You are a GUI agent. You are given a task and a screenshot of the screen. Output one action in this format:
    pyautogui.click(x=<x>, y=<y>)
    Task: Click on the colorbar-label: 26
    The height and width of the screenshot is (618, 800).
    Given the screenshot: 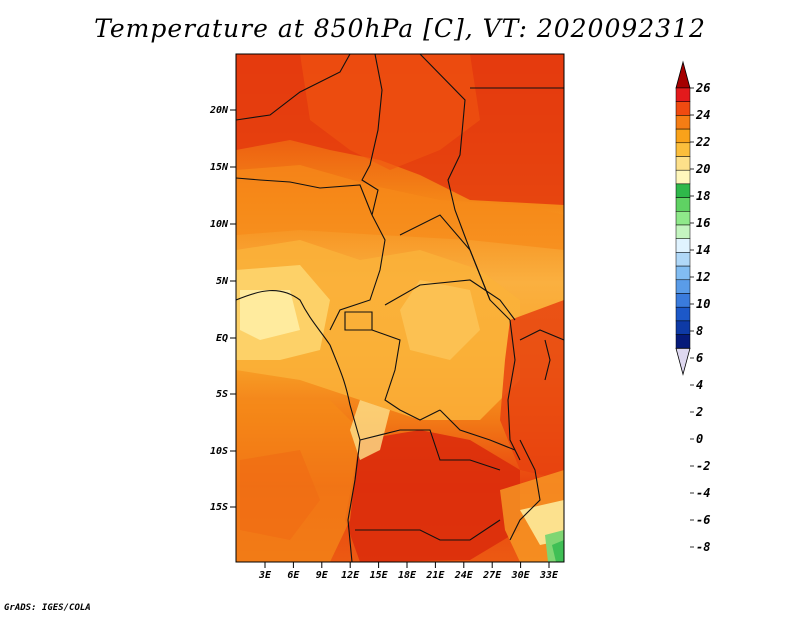 What is the action you would take?
    pyautogui.click(x=702, y=88)
    